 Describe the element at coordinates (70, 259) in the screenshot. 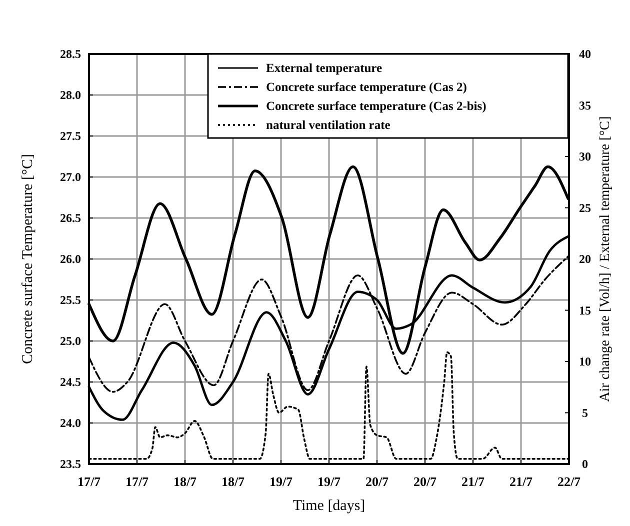

I see `y-tick-label: 26.0` at that location.